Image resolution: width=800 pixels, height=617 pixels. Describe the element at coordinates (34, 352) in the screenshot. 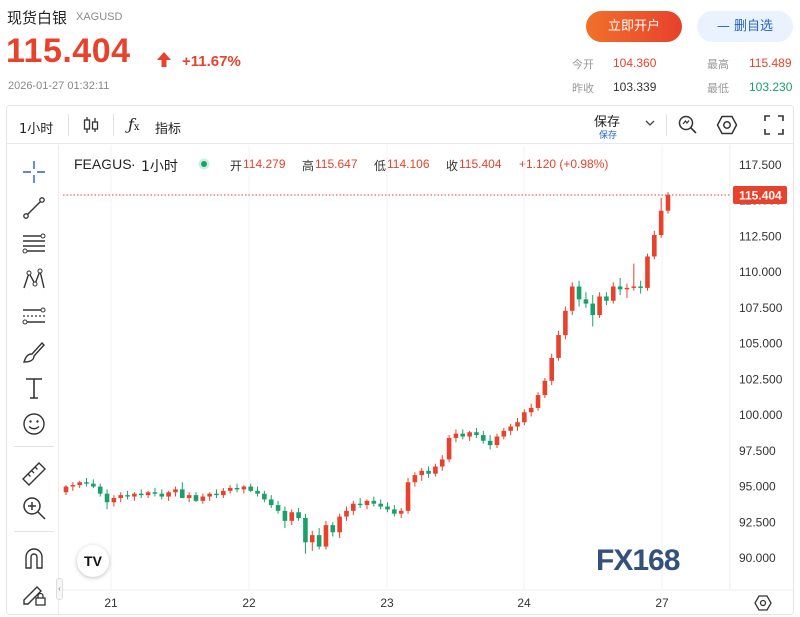

I see `brush-icon` at that location.